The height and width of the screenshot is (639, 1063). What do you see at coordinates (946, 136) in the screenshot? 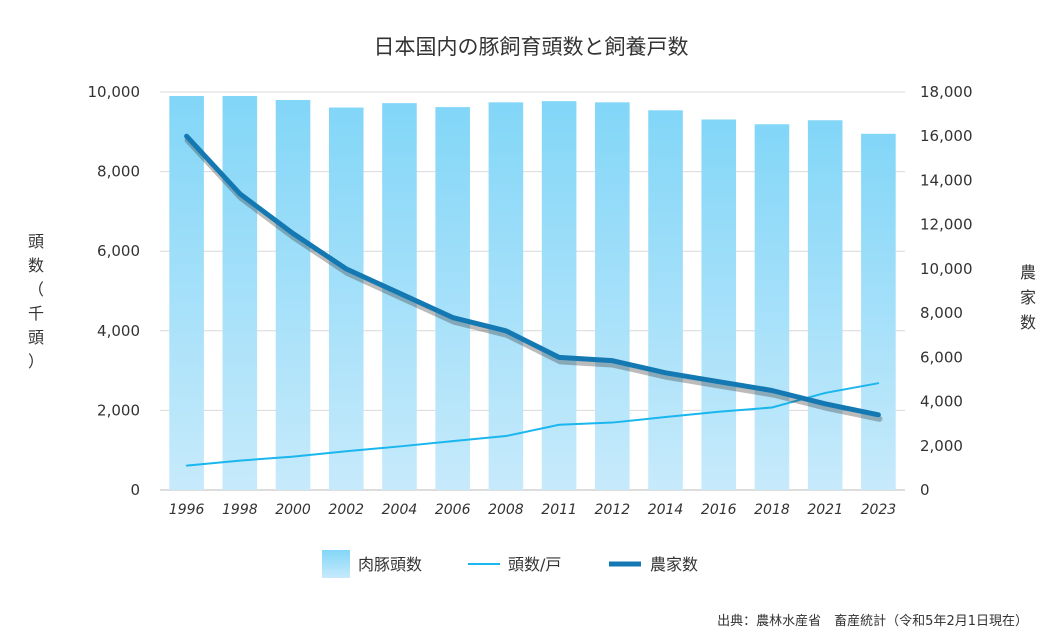
I see `right-tick-label: 16,000` at bounding box center [946, 136].